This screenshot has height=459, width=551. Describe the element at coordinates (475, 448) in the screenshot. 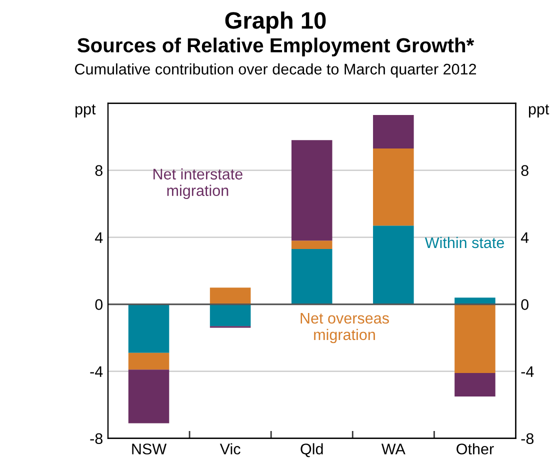

I see `x-tick-label: Other` at that location.